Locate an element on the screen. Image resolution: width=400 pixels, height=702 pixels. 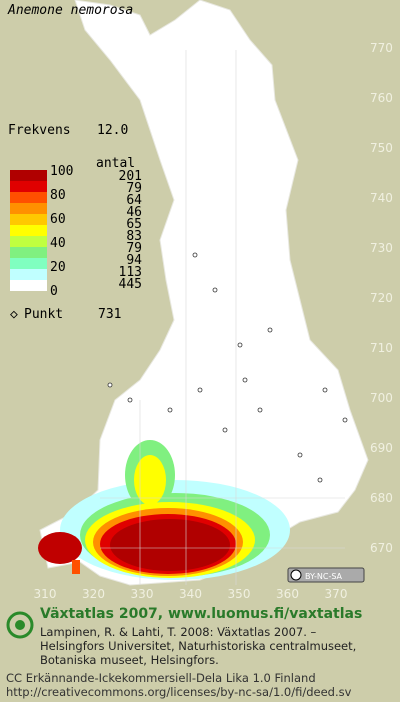
northing-label: 730 is located at coordinates (381, 248).